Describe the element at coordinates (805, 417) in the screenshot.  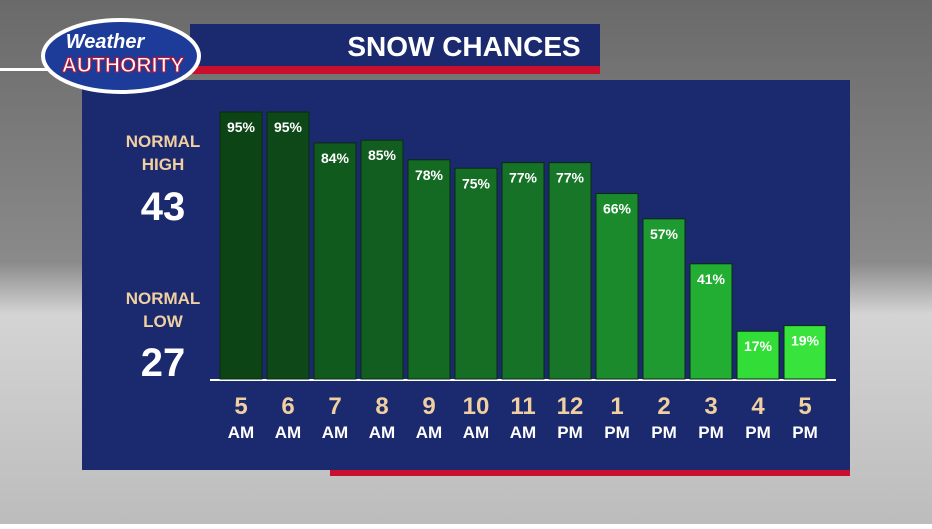
I see `x-tick-label: 5 PM` at that location.